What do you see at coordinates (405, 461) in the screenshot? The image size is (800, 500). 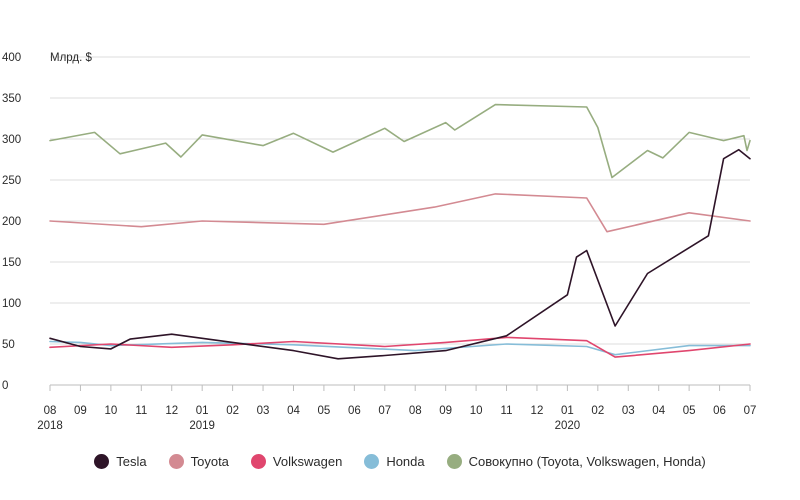 I see `legend-label: Honda` at bounding box center [405, 461].